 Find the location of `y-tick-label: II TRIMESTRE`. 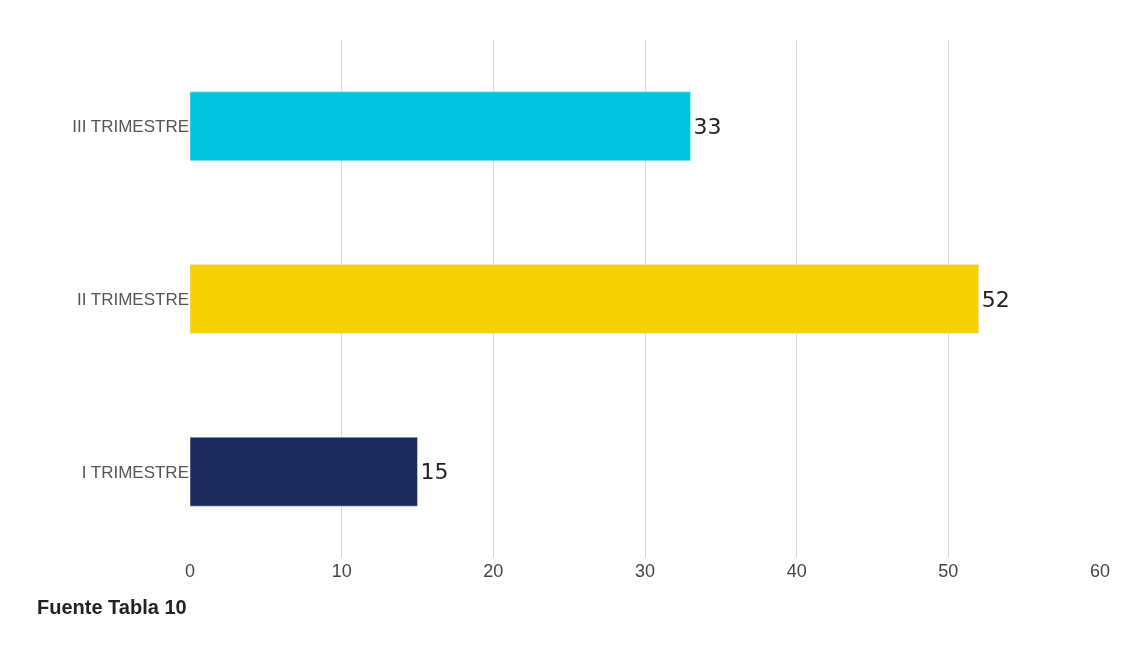

y-tick-label: II TRIMESTRE is located at coordinates (132, 299).